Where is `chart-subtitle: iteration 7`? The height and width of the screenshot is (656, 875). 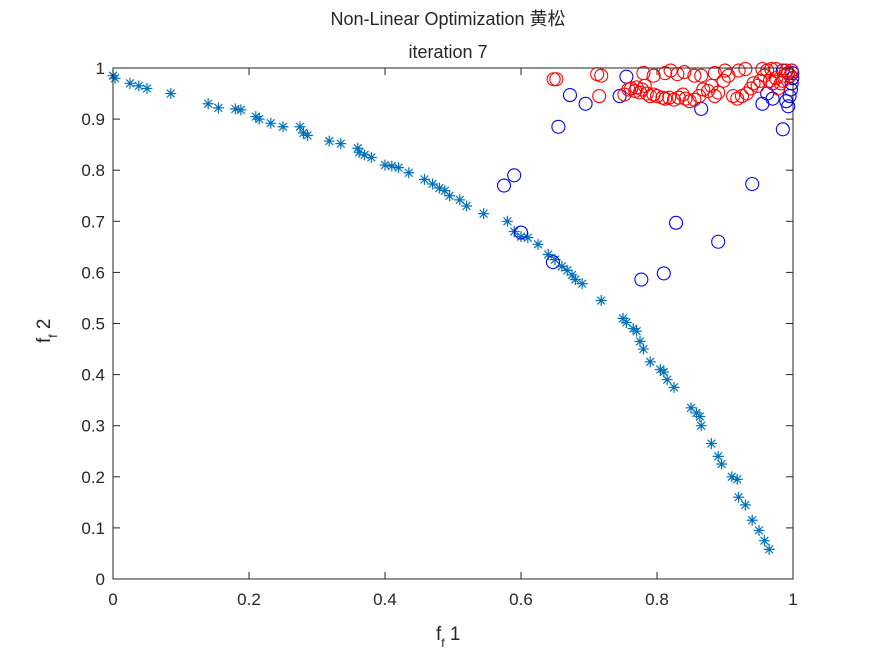 chart-subtitle: iteration 7 is located at coordinates (447, 52).